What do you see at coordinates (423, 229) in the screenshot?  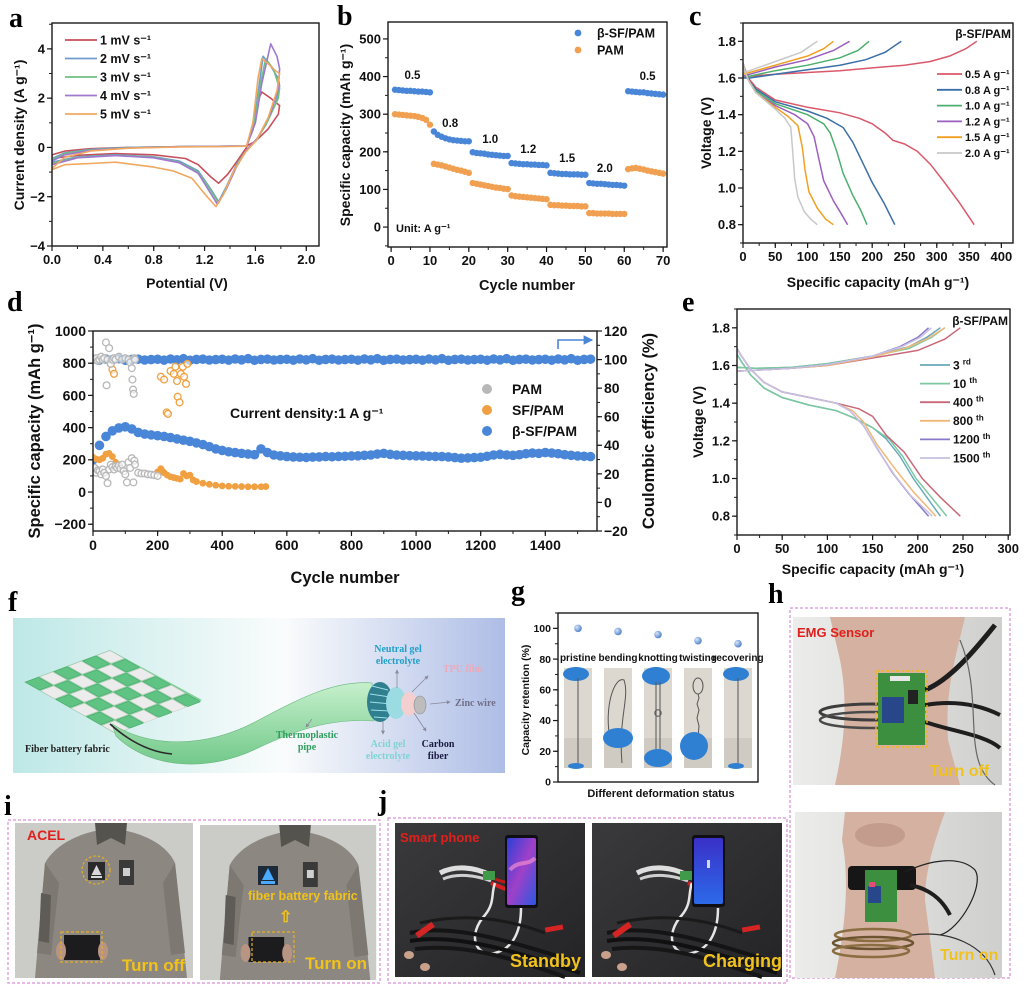 I see `b-unit-note: Unit: A g⁻¹` at bounding box center [423, 229].